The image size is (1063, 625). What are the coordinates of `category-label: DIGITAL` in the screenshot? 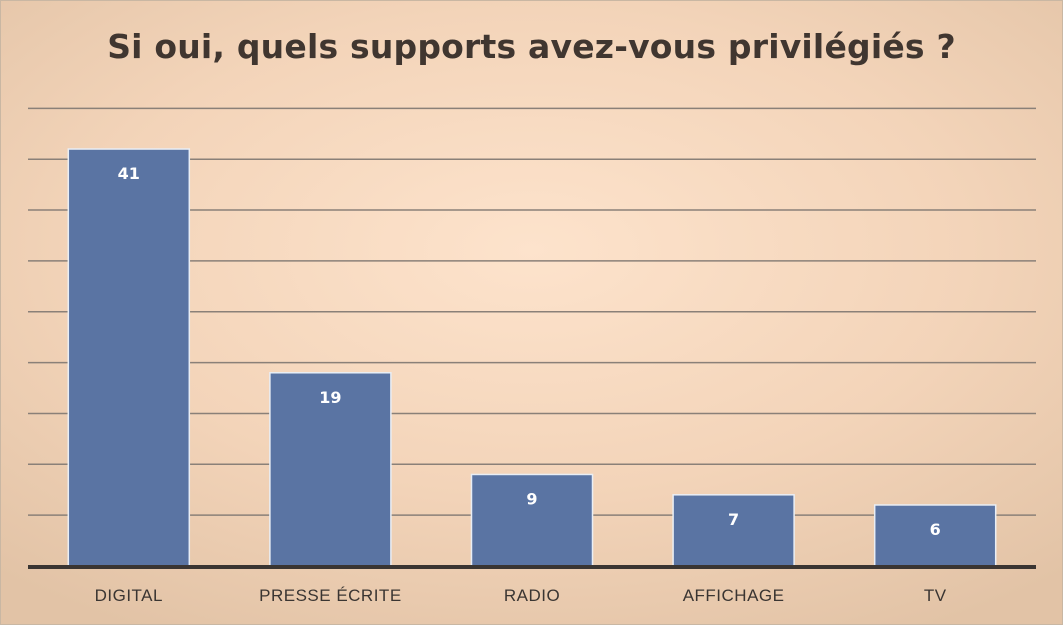 It's located at (129, 595).